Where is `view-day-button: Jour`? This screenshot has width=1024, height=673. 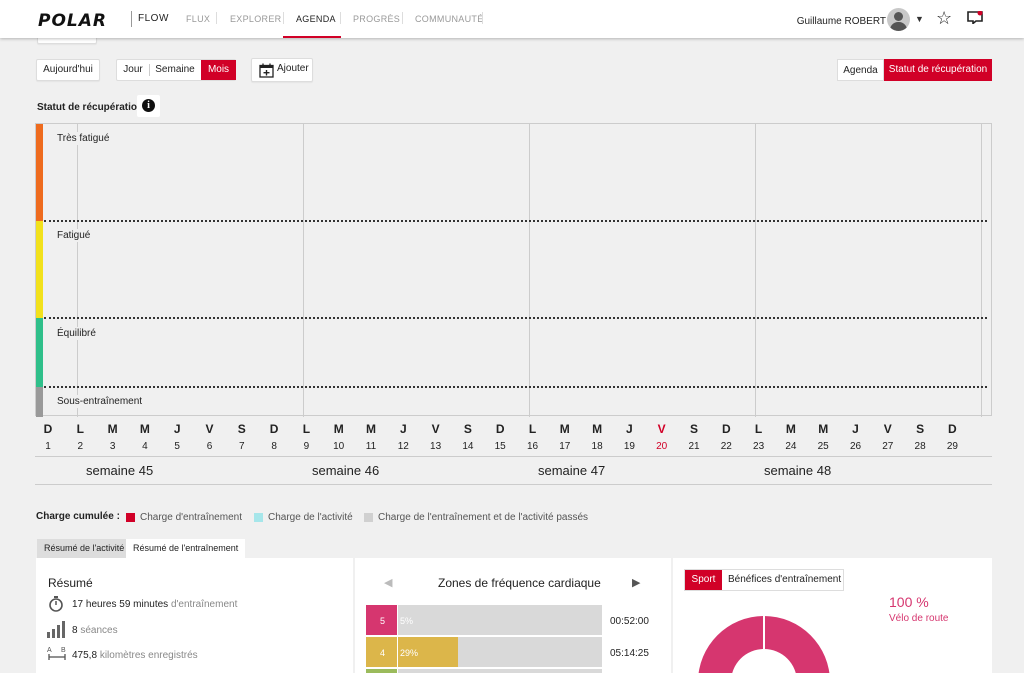 view-day-button: Jour is located at coordinates (133, 69).